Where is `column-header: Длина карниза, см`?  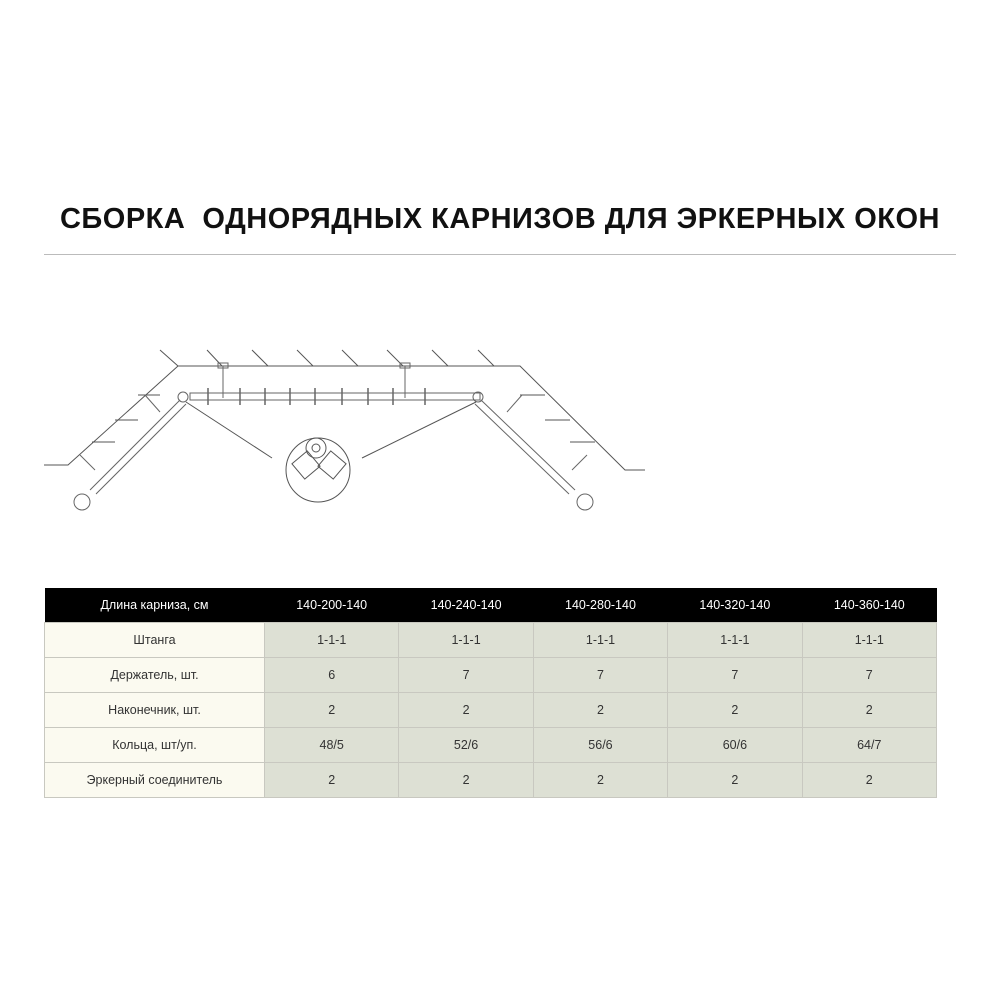
column-header: Длина карниза, см is located at coordinates (154, 605).